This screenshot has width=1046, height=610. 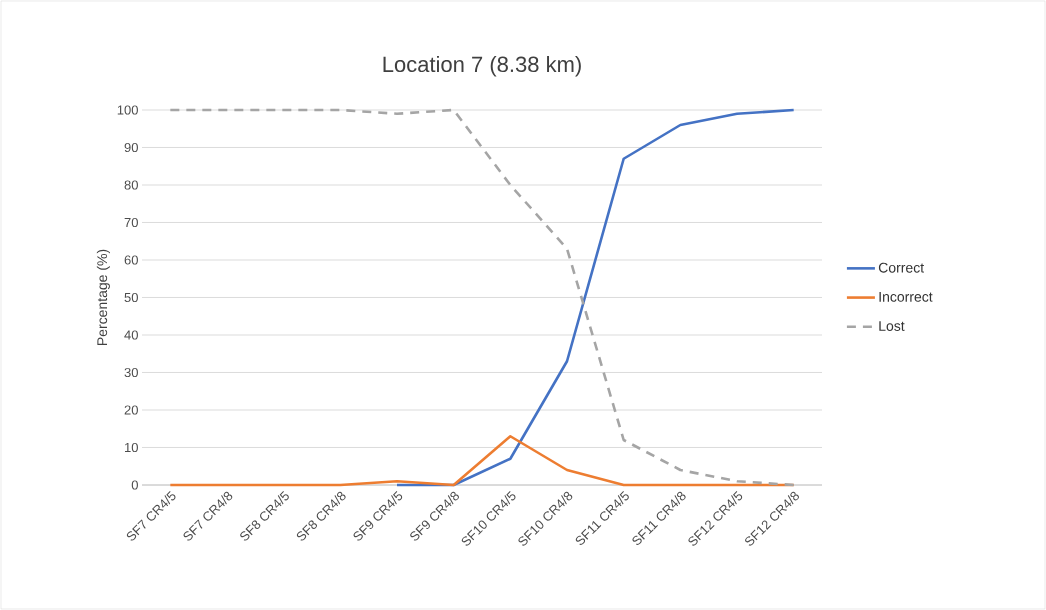 I want to click on y-tick-label: 60, so click(x=131, y=260).